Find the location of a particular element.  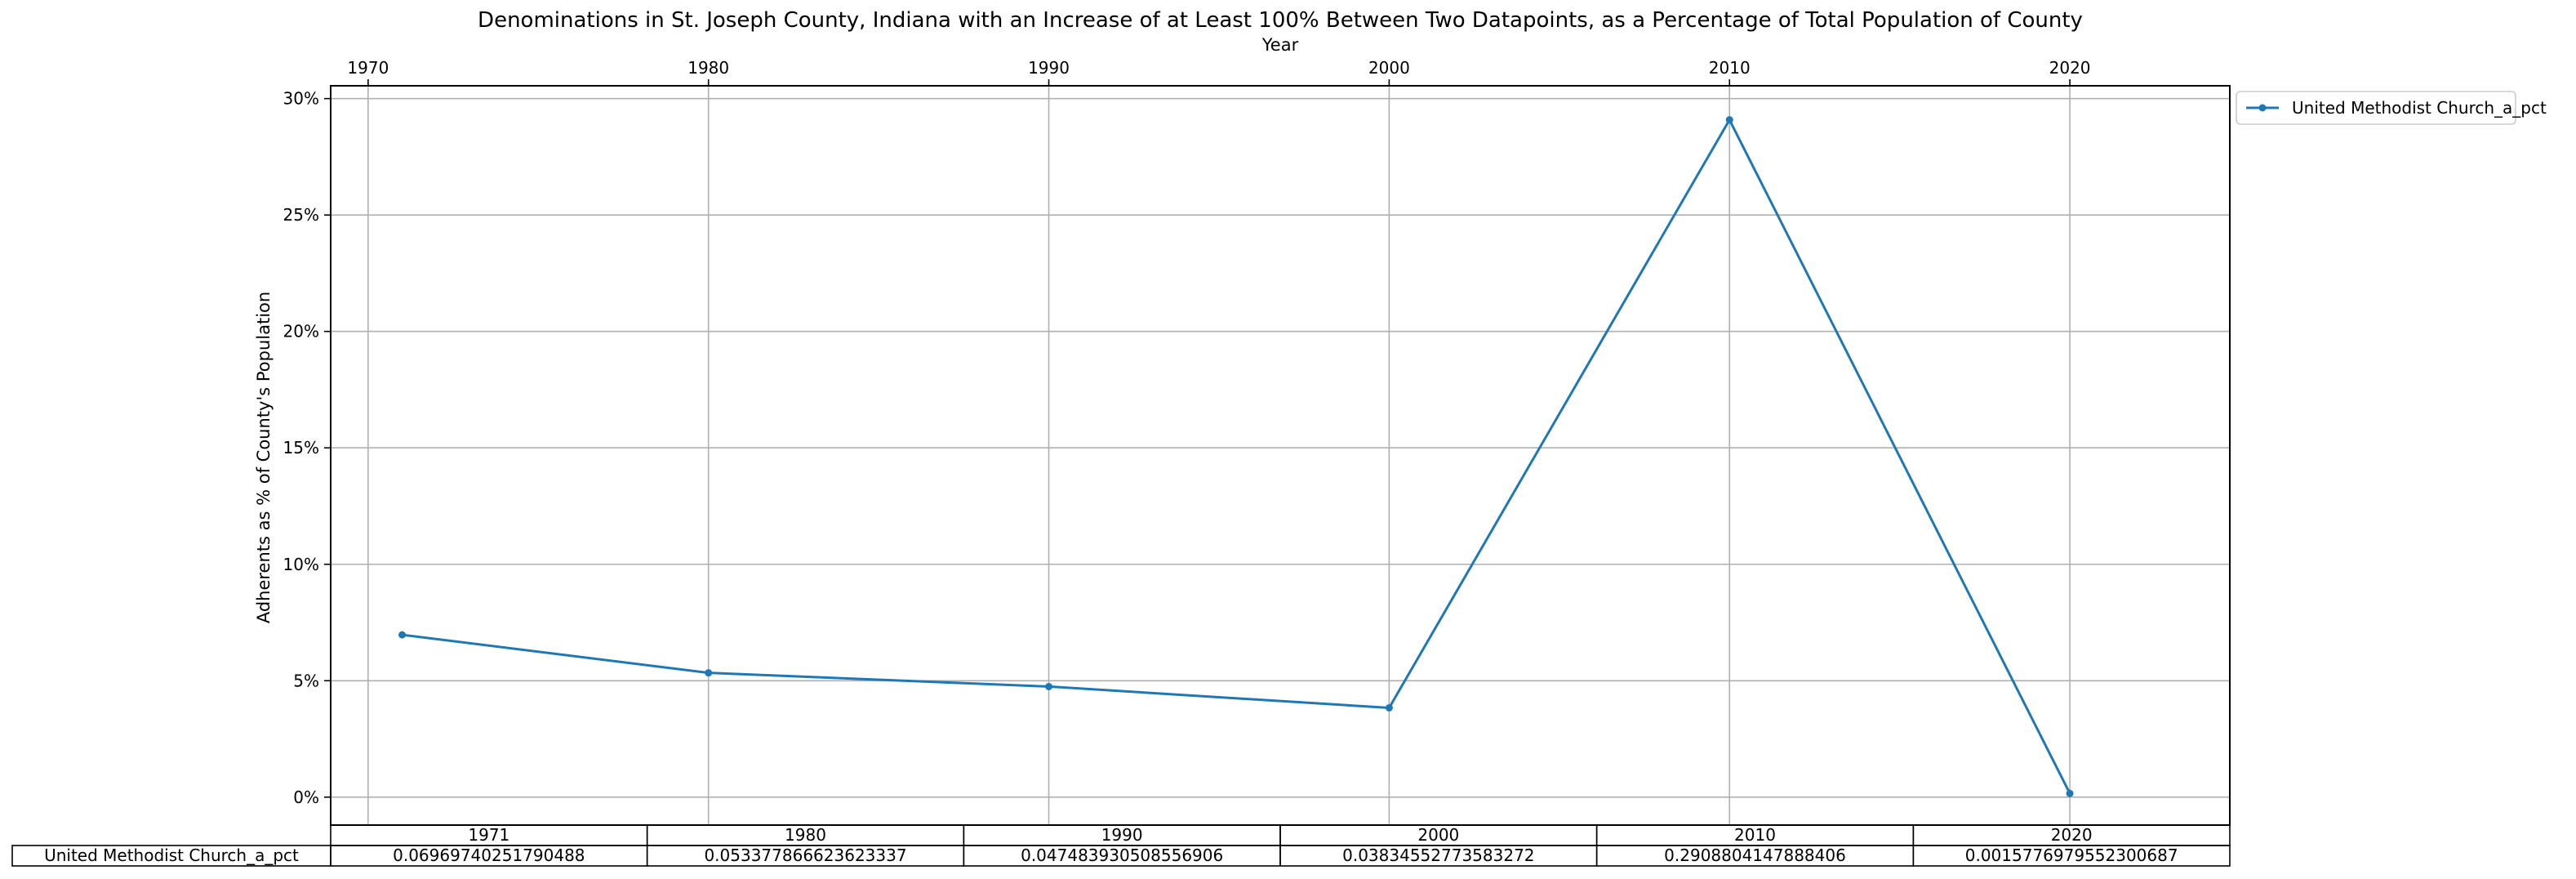

y-axis-ticks: 0% 5% 10% 15% 20% 25% 30% is located at coordinates (307, 448).